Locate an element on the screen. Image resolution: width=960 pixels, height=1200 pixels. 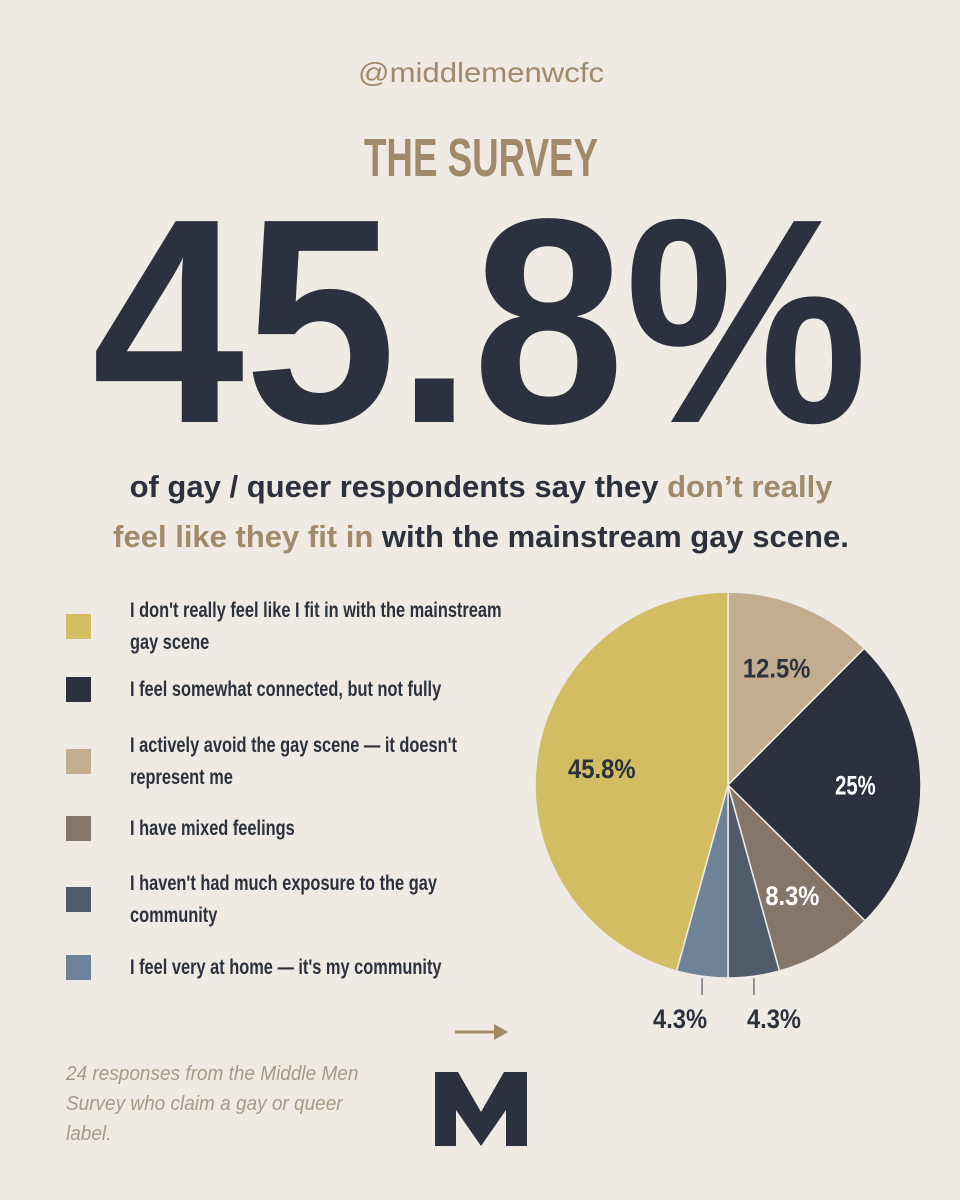
legend-label-group: I feel somewhat connected, but not fully is located at coordinates (286, 688).